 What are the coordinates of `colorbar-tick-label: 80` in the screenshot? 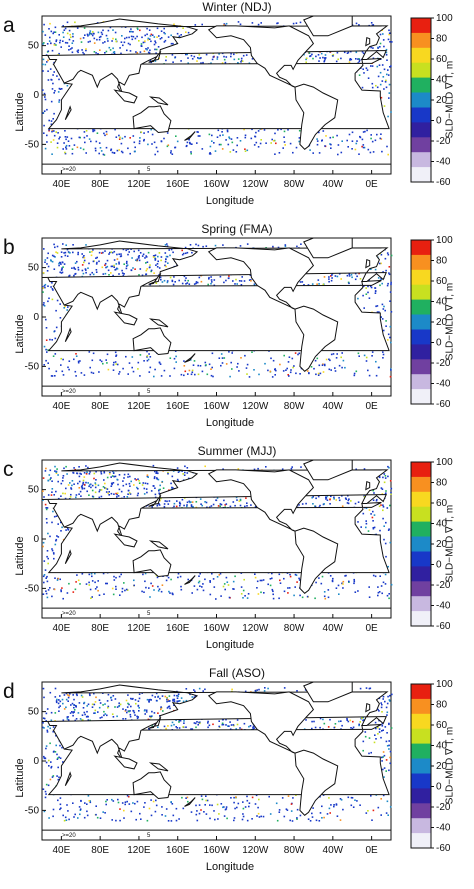 It's located at (442, 705).